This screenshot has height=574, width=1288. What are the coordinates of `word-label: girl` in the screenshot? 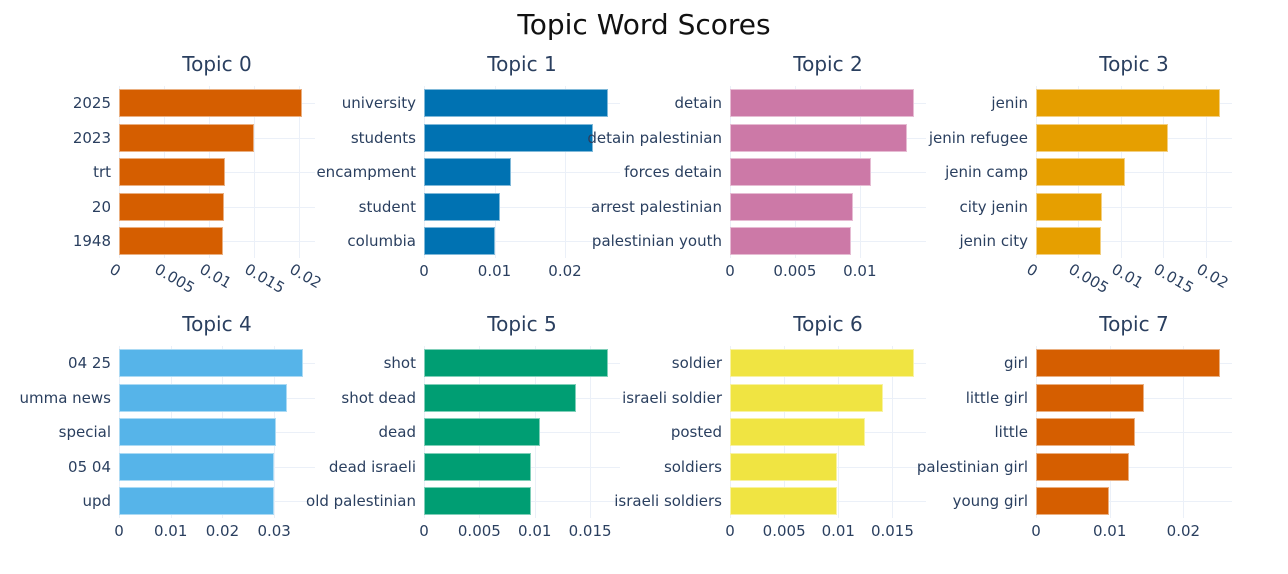 It's located at (1015, 363).